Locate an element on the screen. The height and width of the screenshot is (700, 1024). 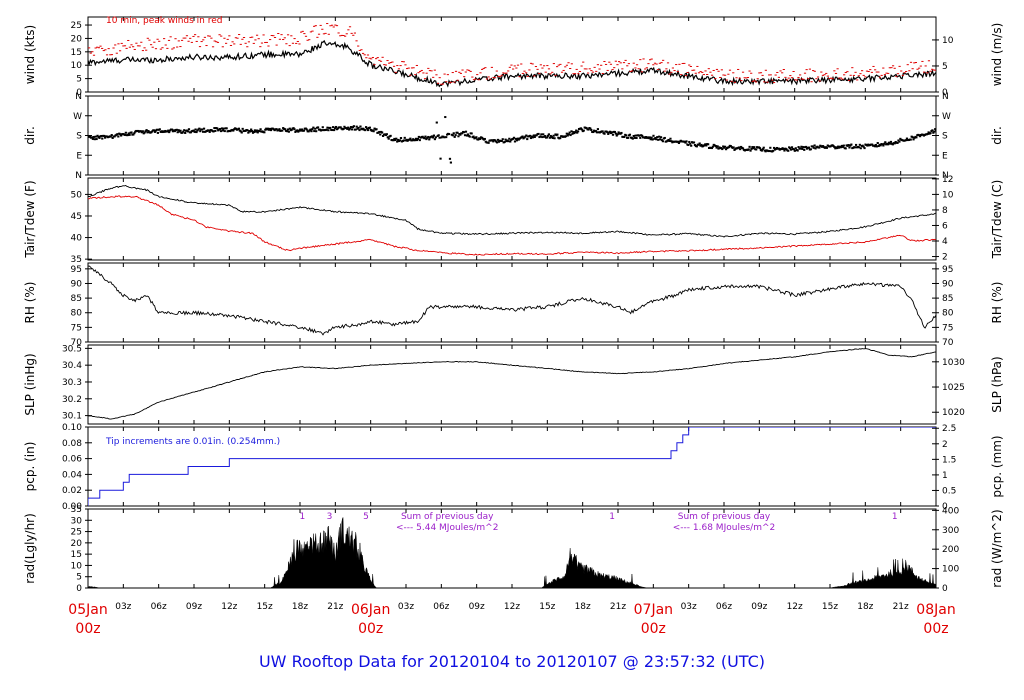
y-tick-label: W is located at coordinates (946, 117).